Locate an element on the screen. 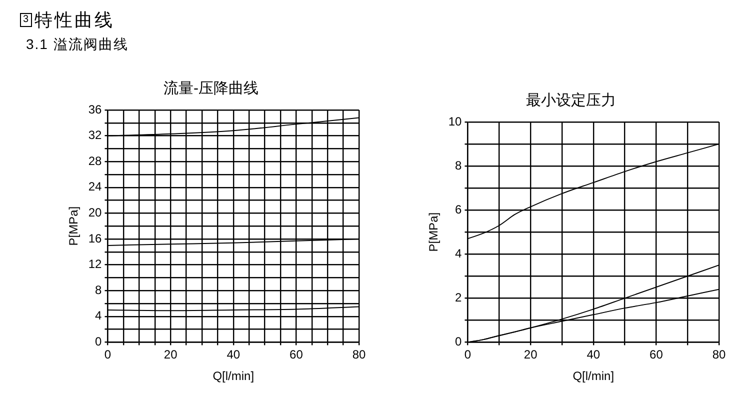 This screenshot has width=745, height=399. y-tick-label: 28 is located at coordinates (95, 161).